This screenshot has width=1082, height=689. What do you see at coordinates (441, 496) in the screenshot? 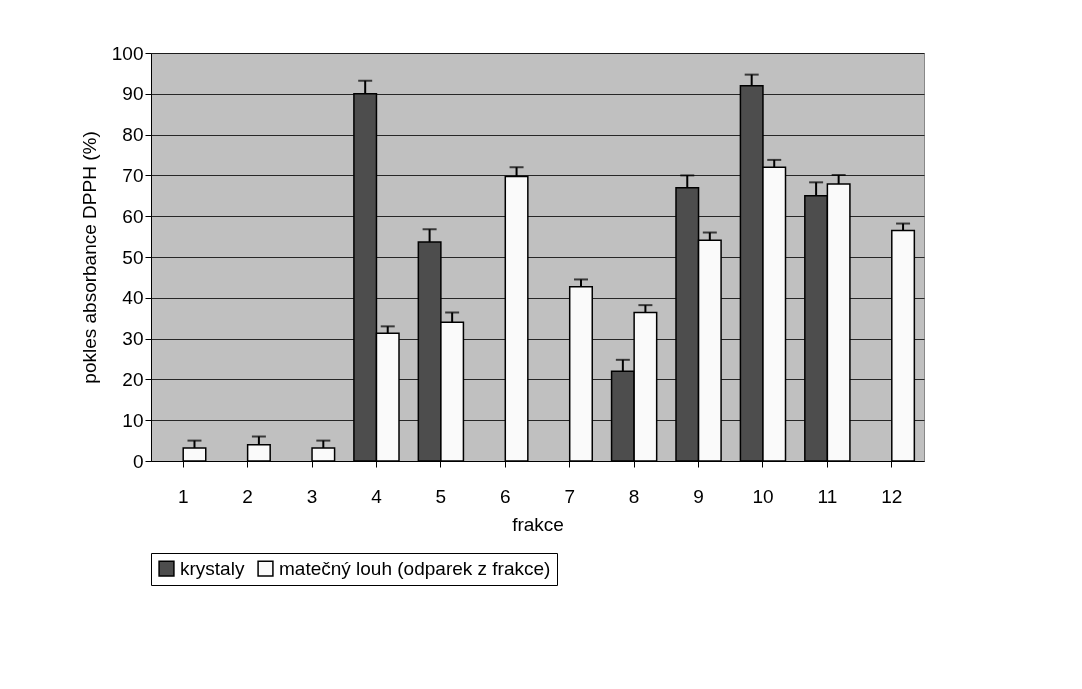
I see `x-tick-label: 5` at bounding box center [441, 496].